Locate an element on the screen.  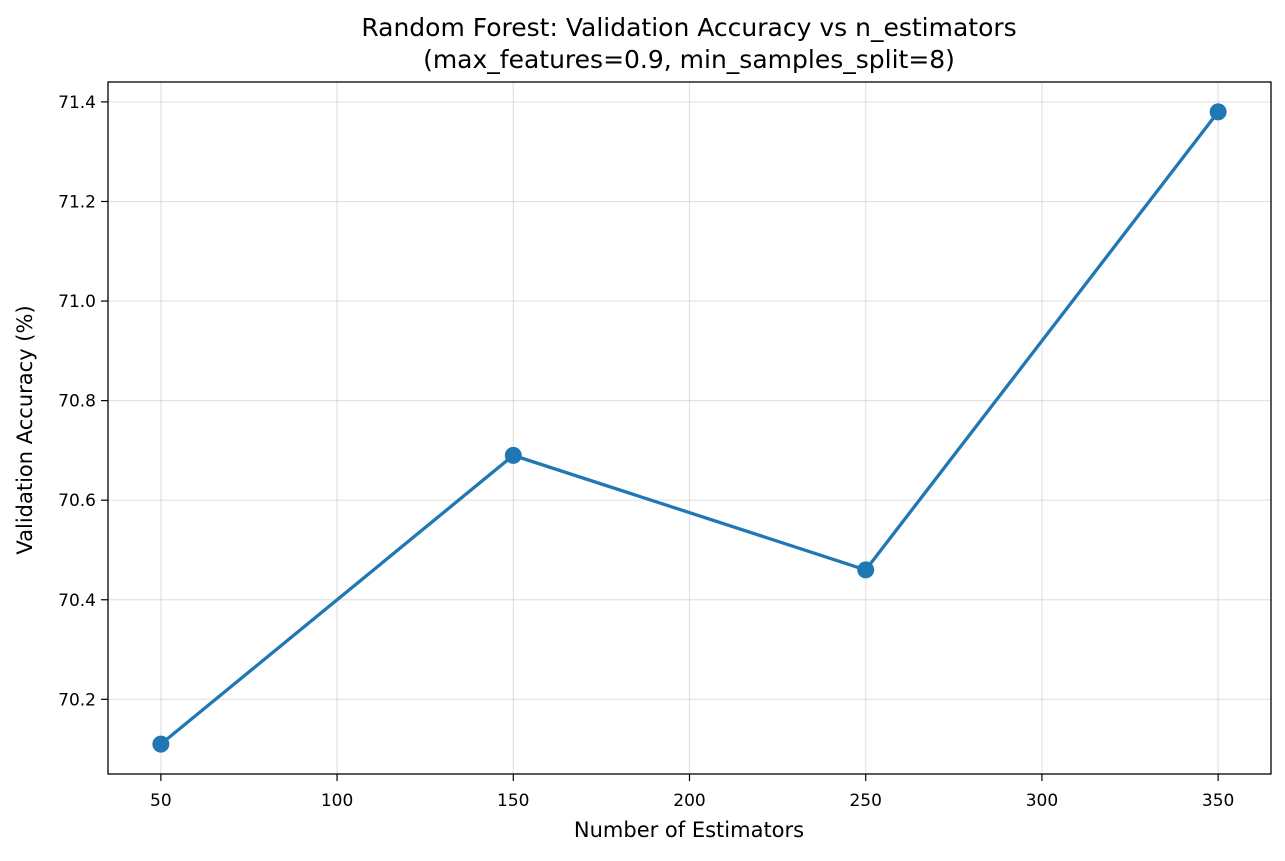
x-tick-label: 250 is located at coordinates (865, 801).